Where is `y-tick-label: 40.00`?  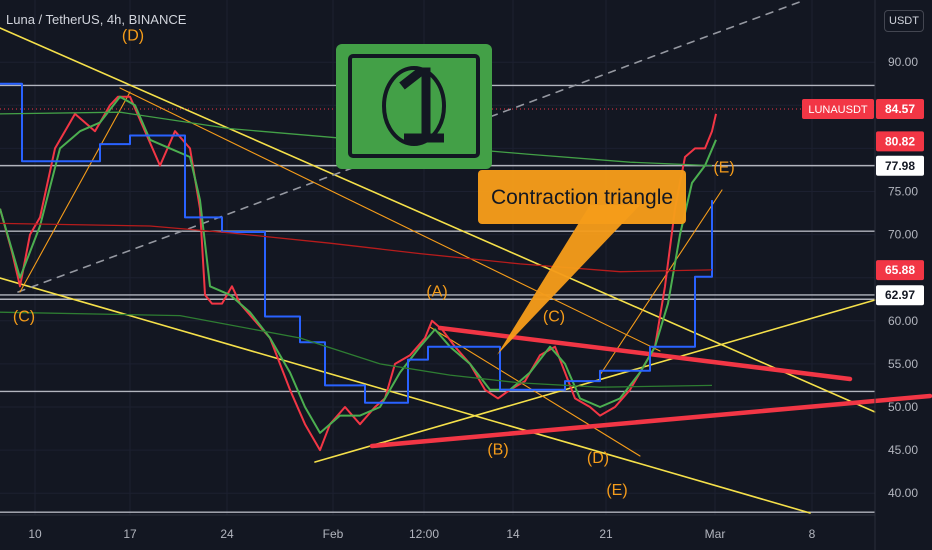
y-tick-label: 40.00 is located at coordinates (903, 493).